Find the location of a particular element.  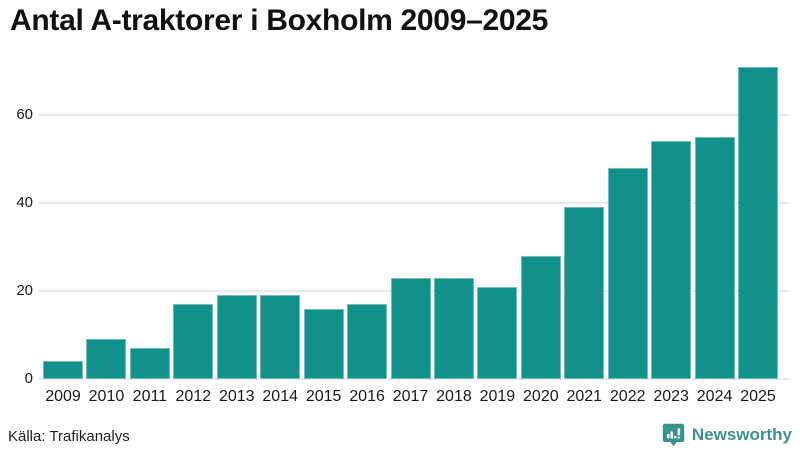

gridline-y60 is located at coordinates (413, 115).